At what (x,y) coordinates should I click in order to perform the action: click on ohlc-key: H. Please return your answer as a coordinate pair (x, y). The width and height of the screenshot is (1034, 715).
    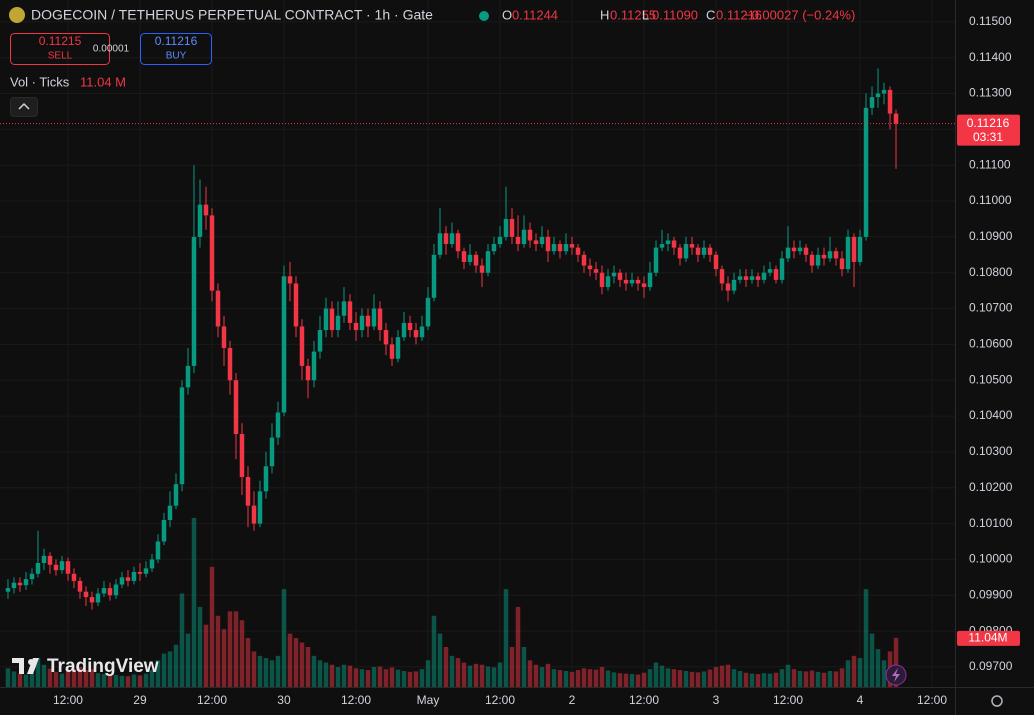
    Looking at the image, I should click on (604, 14).